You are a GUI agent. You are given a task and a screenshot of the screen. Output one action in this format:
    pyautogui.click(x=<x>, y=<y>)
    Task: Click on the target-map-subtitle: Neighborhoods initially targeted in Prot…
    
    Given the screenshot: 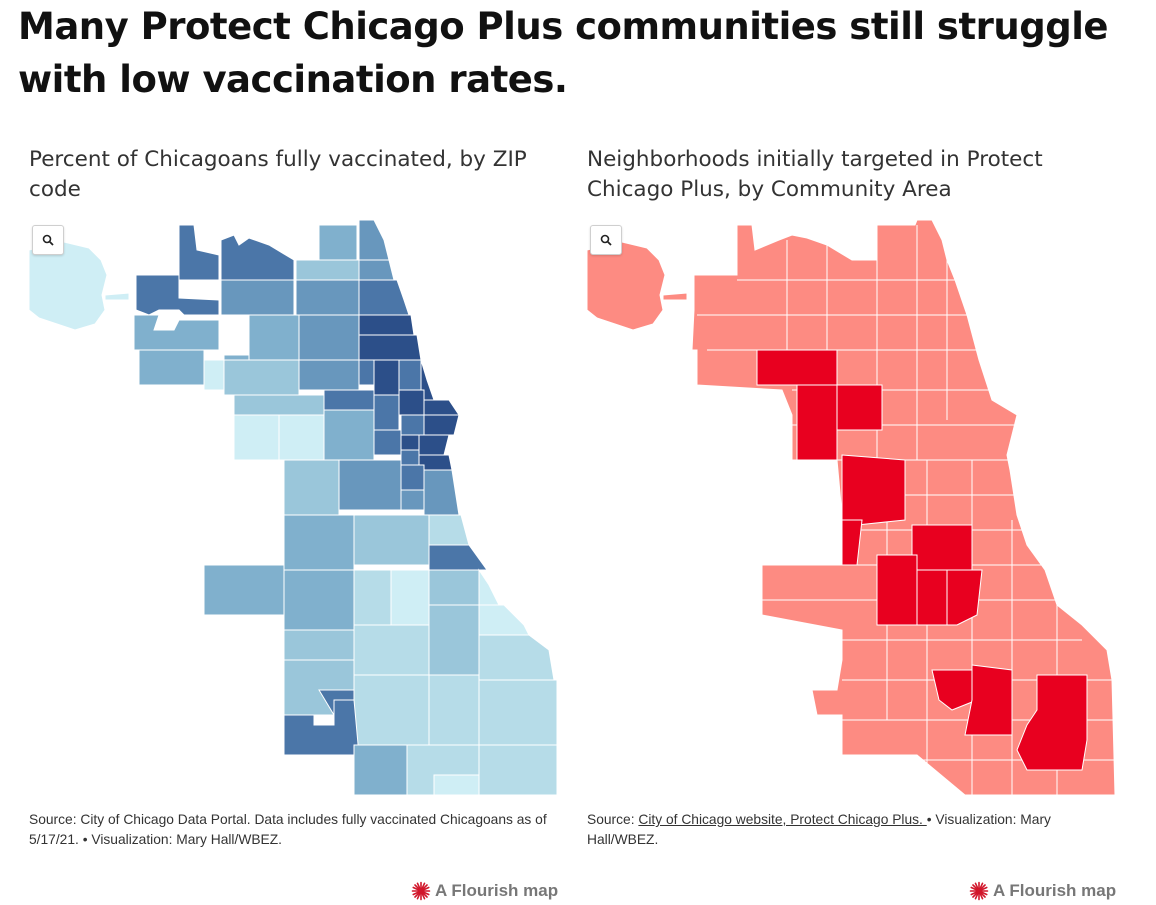 What is the action you would take?
    pyautogui.click(x=815, y=174)
    